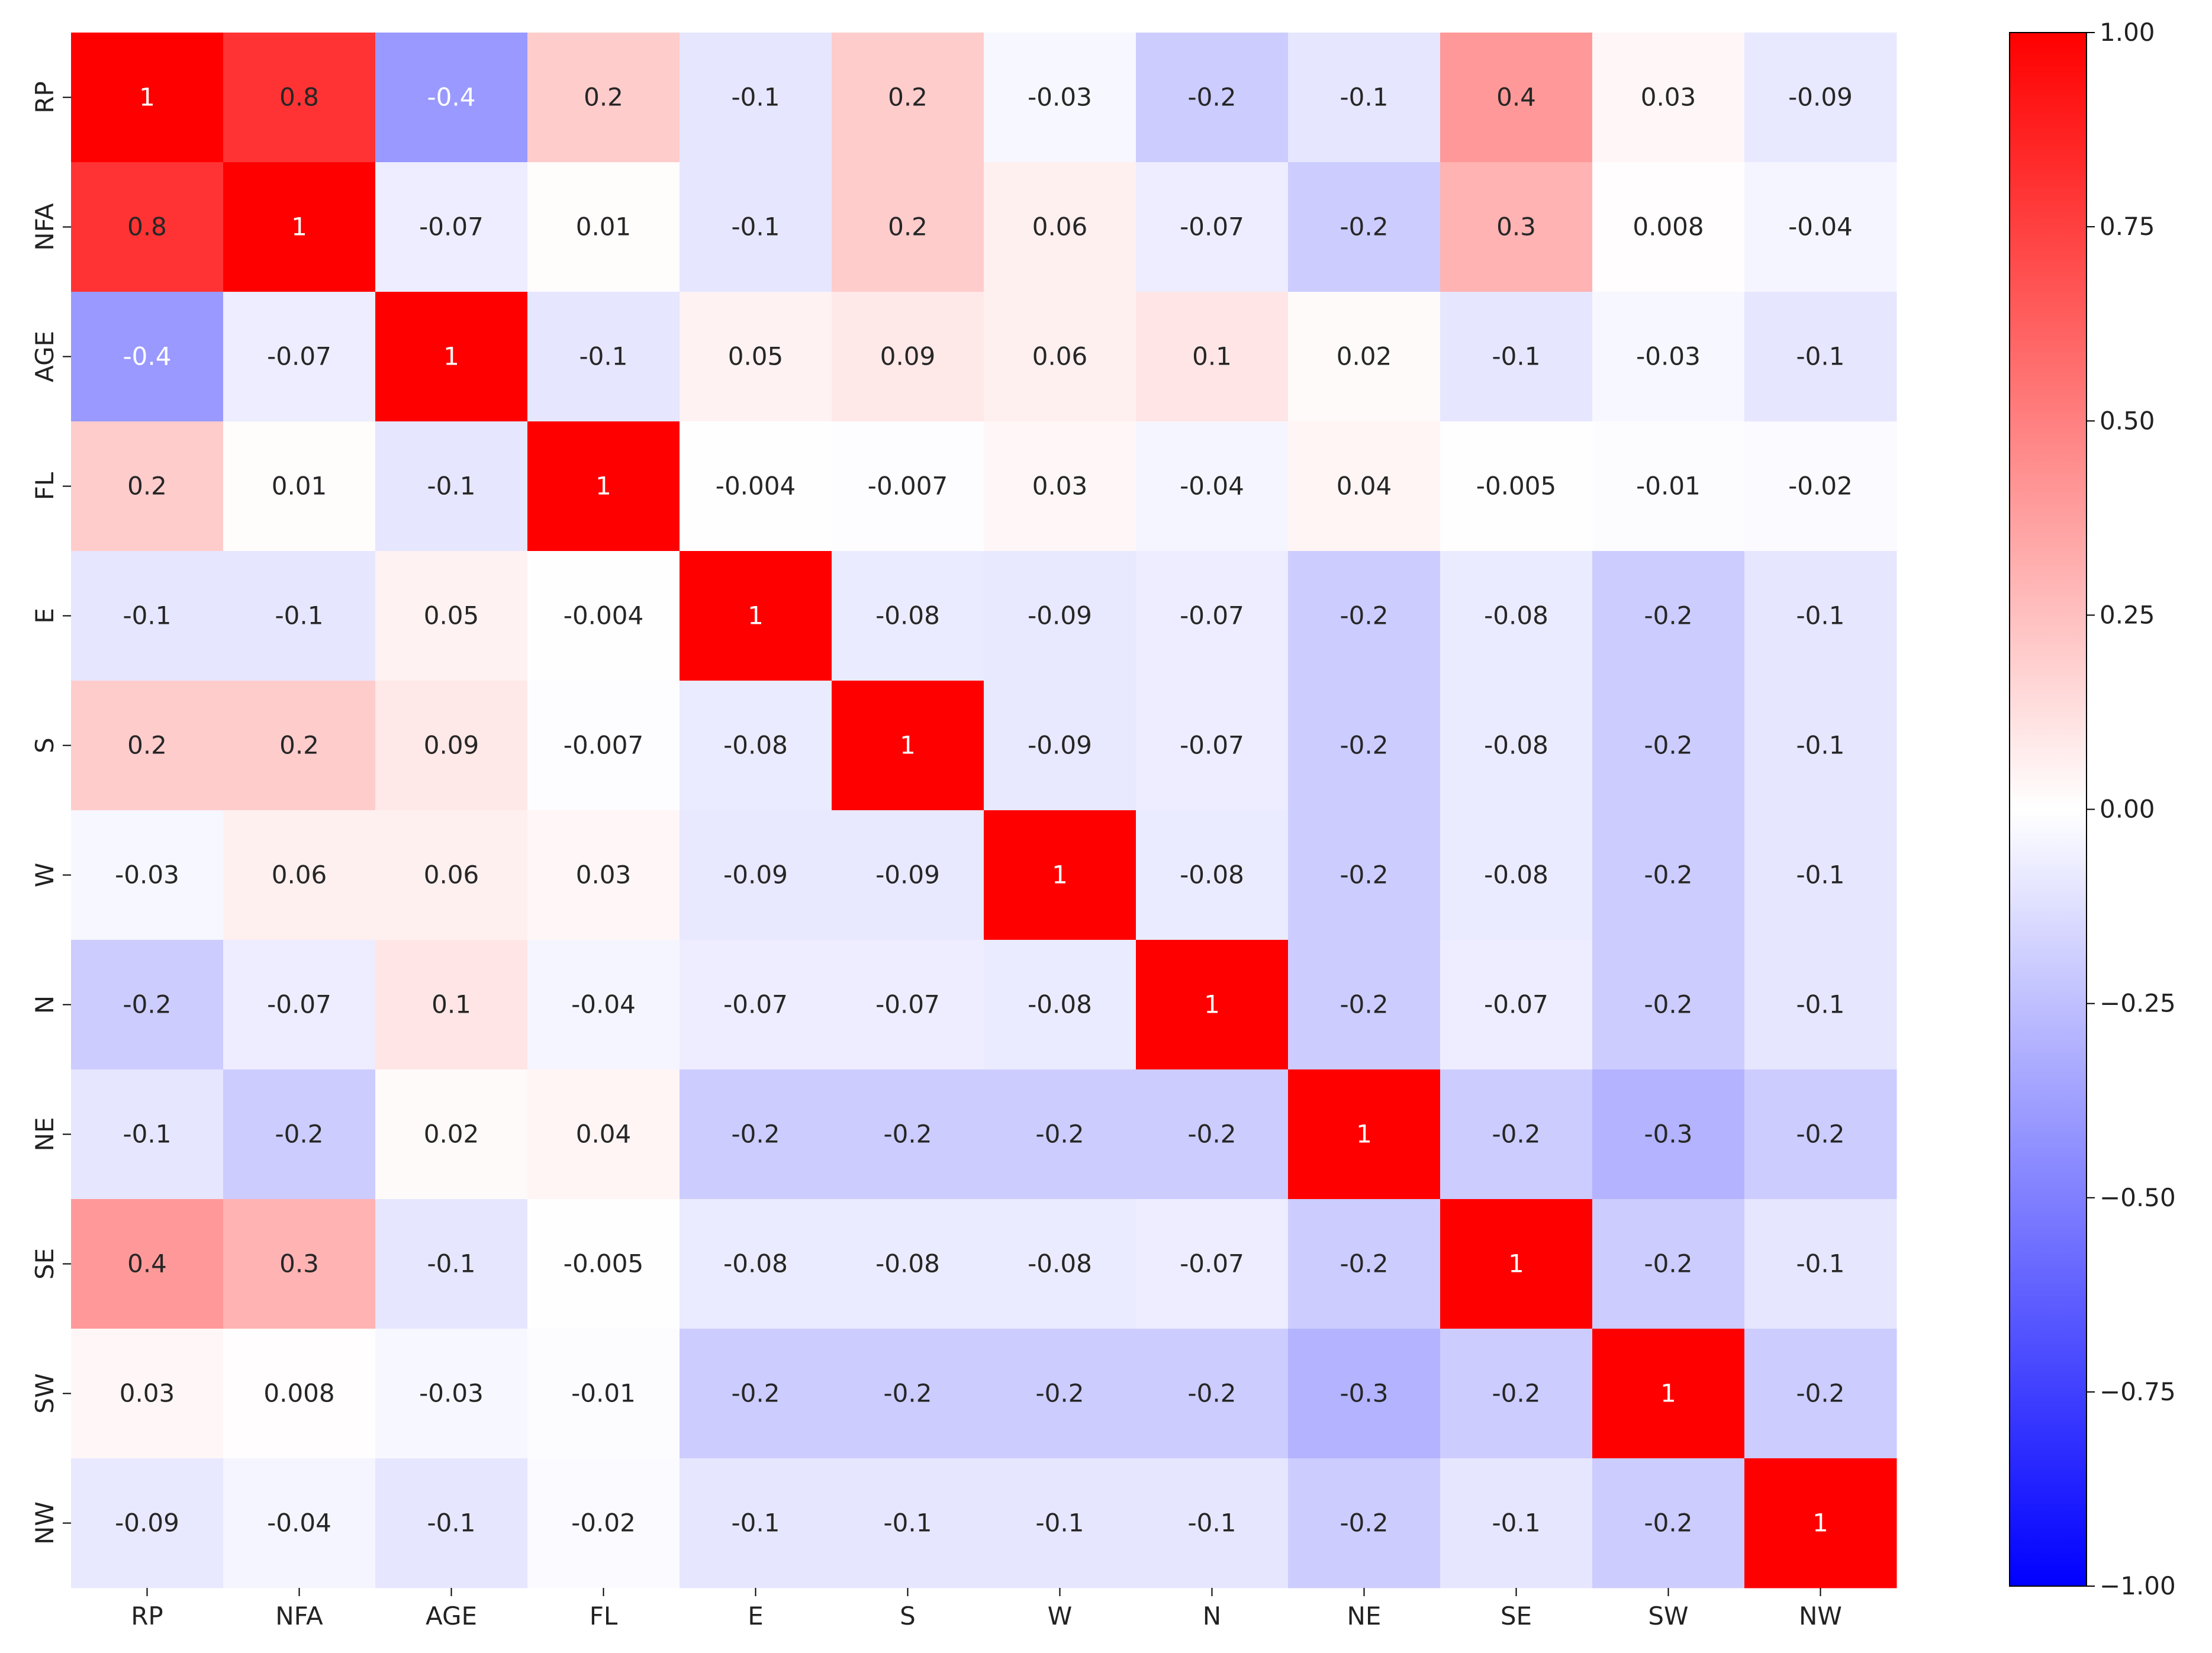  I want to click on heatmap-cell-fl-sw, so click(1668, 486).